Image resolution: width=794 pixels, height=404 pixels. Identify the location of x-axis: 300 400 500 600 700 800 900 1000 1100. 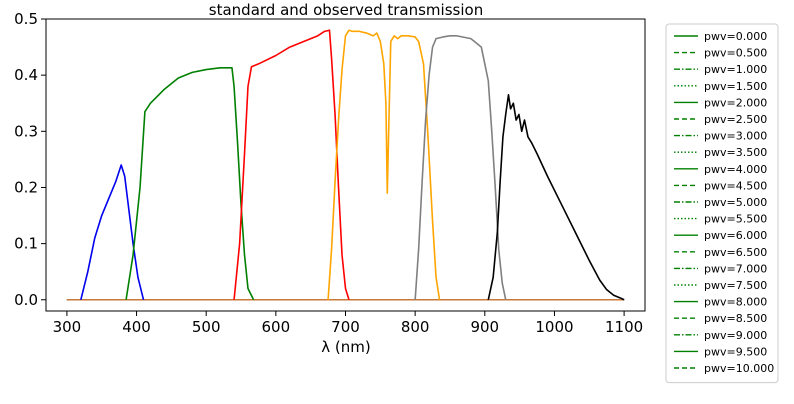
(348, 323).